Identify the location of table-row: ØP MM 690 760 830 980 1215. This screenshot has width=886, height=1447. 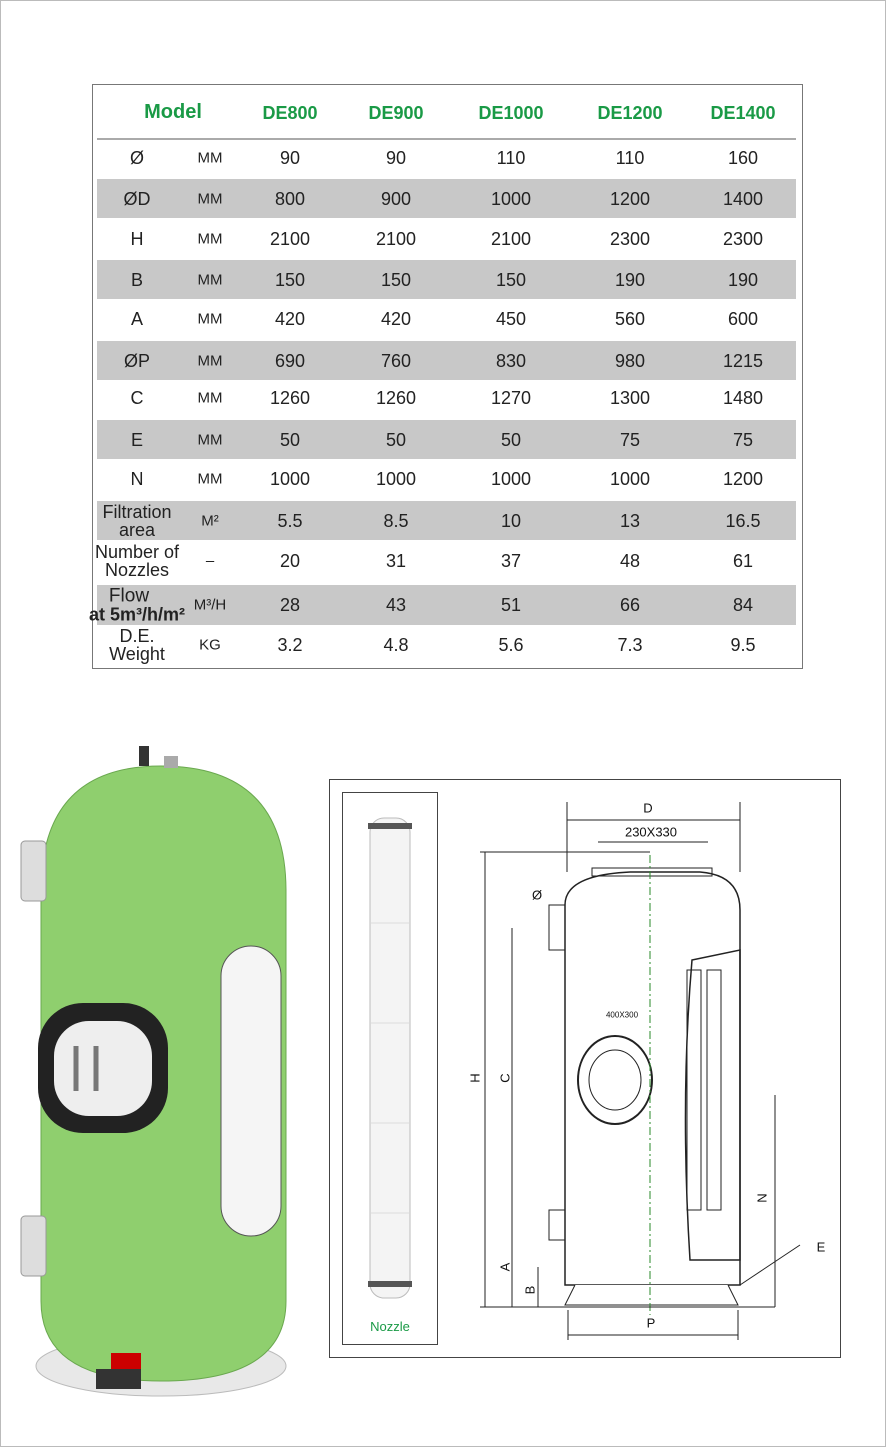
(446, 360).